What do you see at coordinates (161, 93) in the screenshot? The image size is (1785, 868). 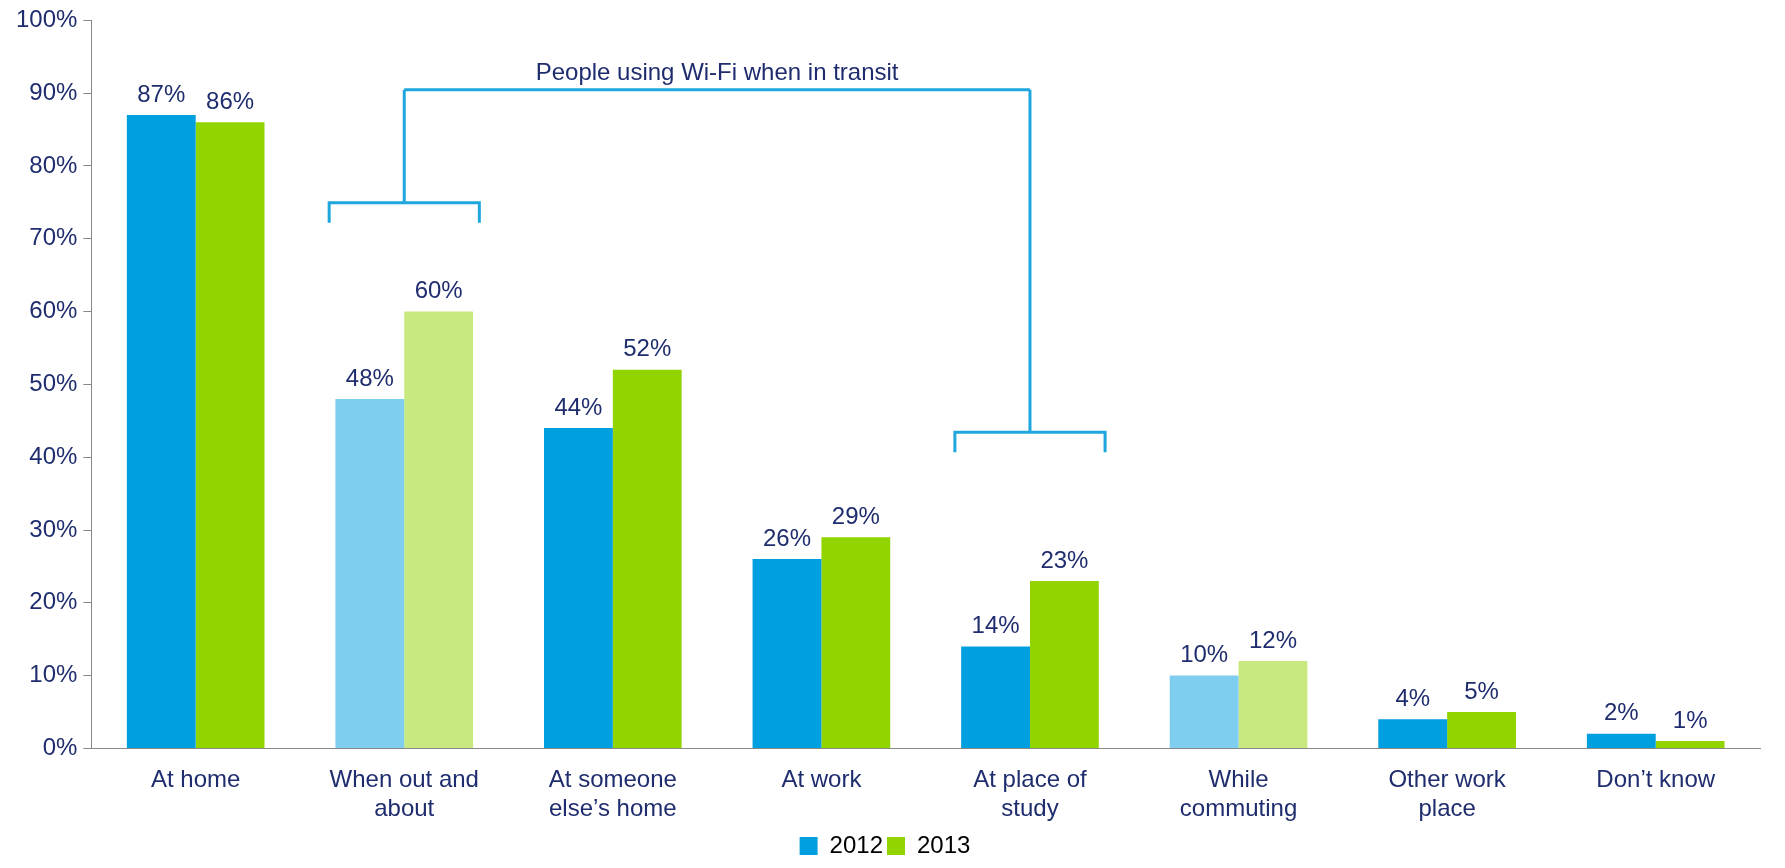 I see `data-label: 87%` at bounding box center [161, 93].